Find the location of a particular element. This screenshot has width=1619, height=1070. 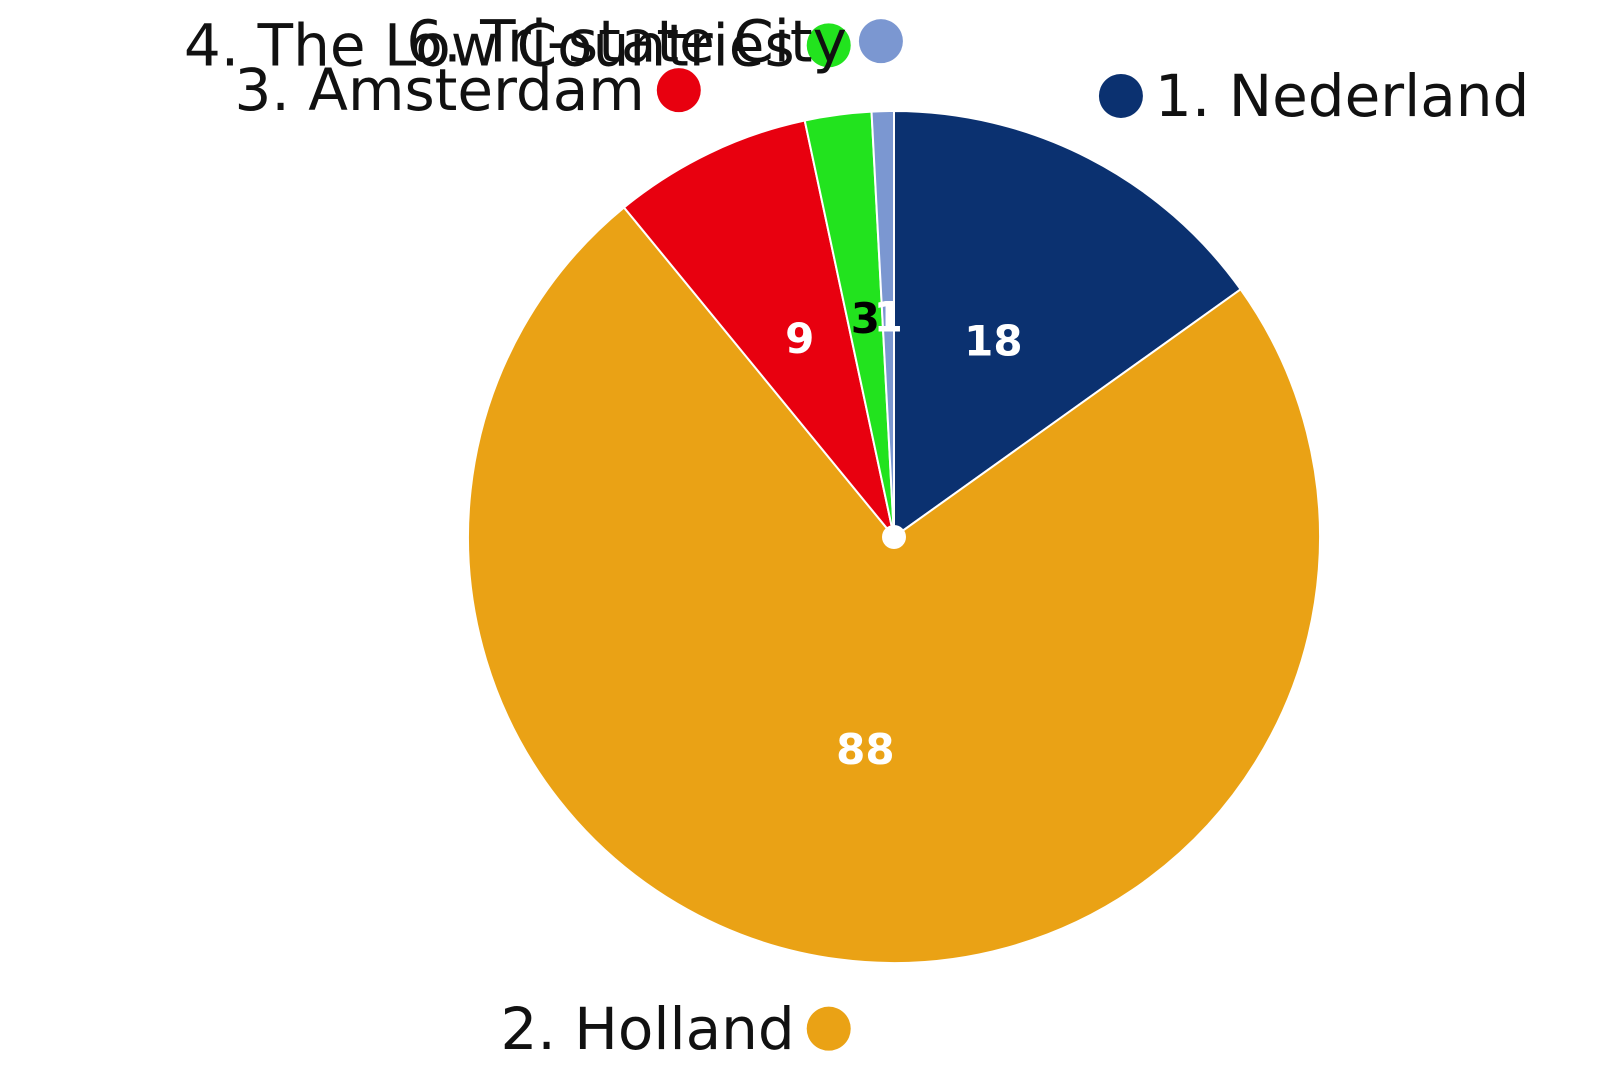

center-dot is located at coordinates (894, 537).